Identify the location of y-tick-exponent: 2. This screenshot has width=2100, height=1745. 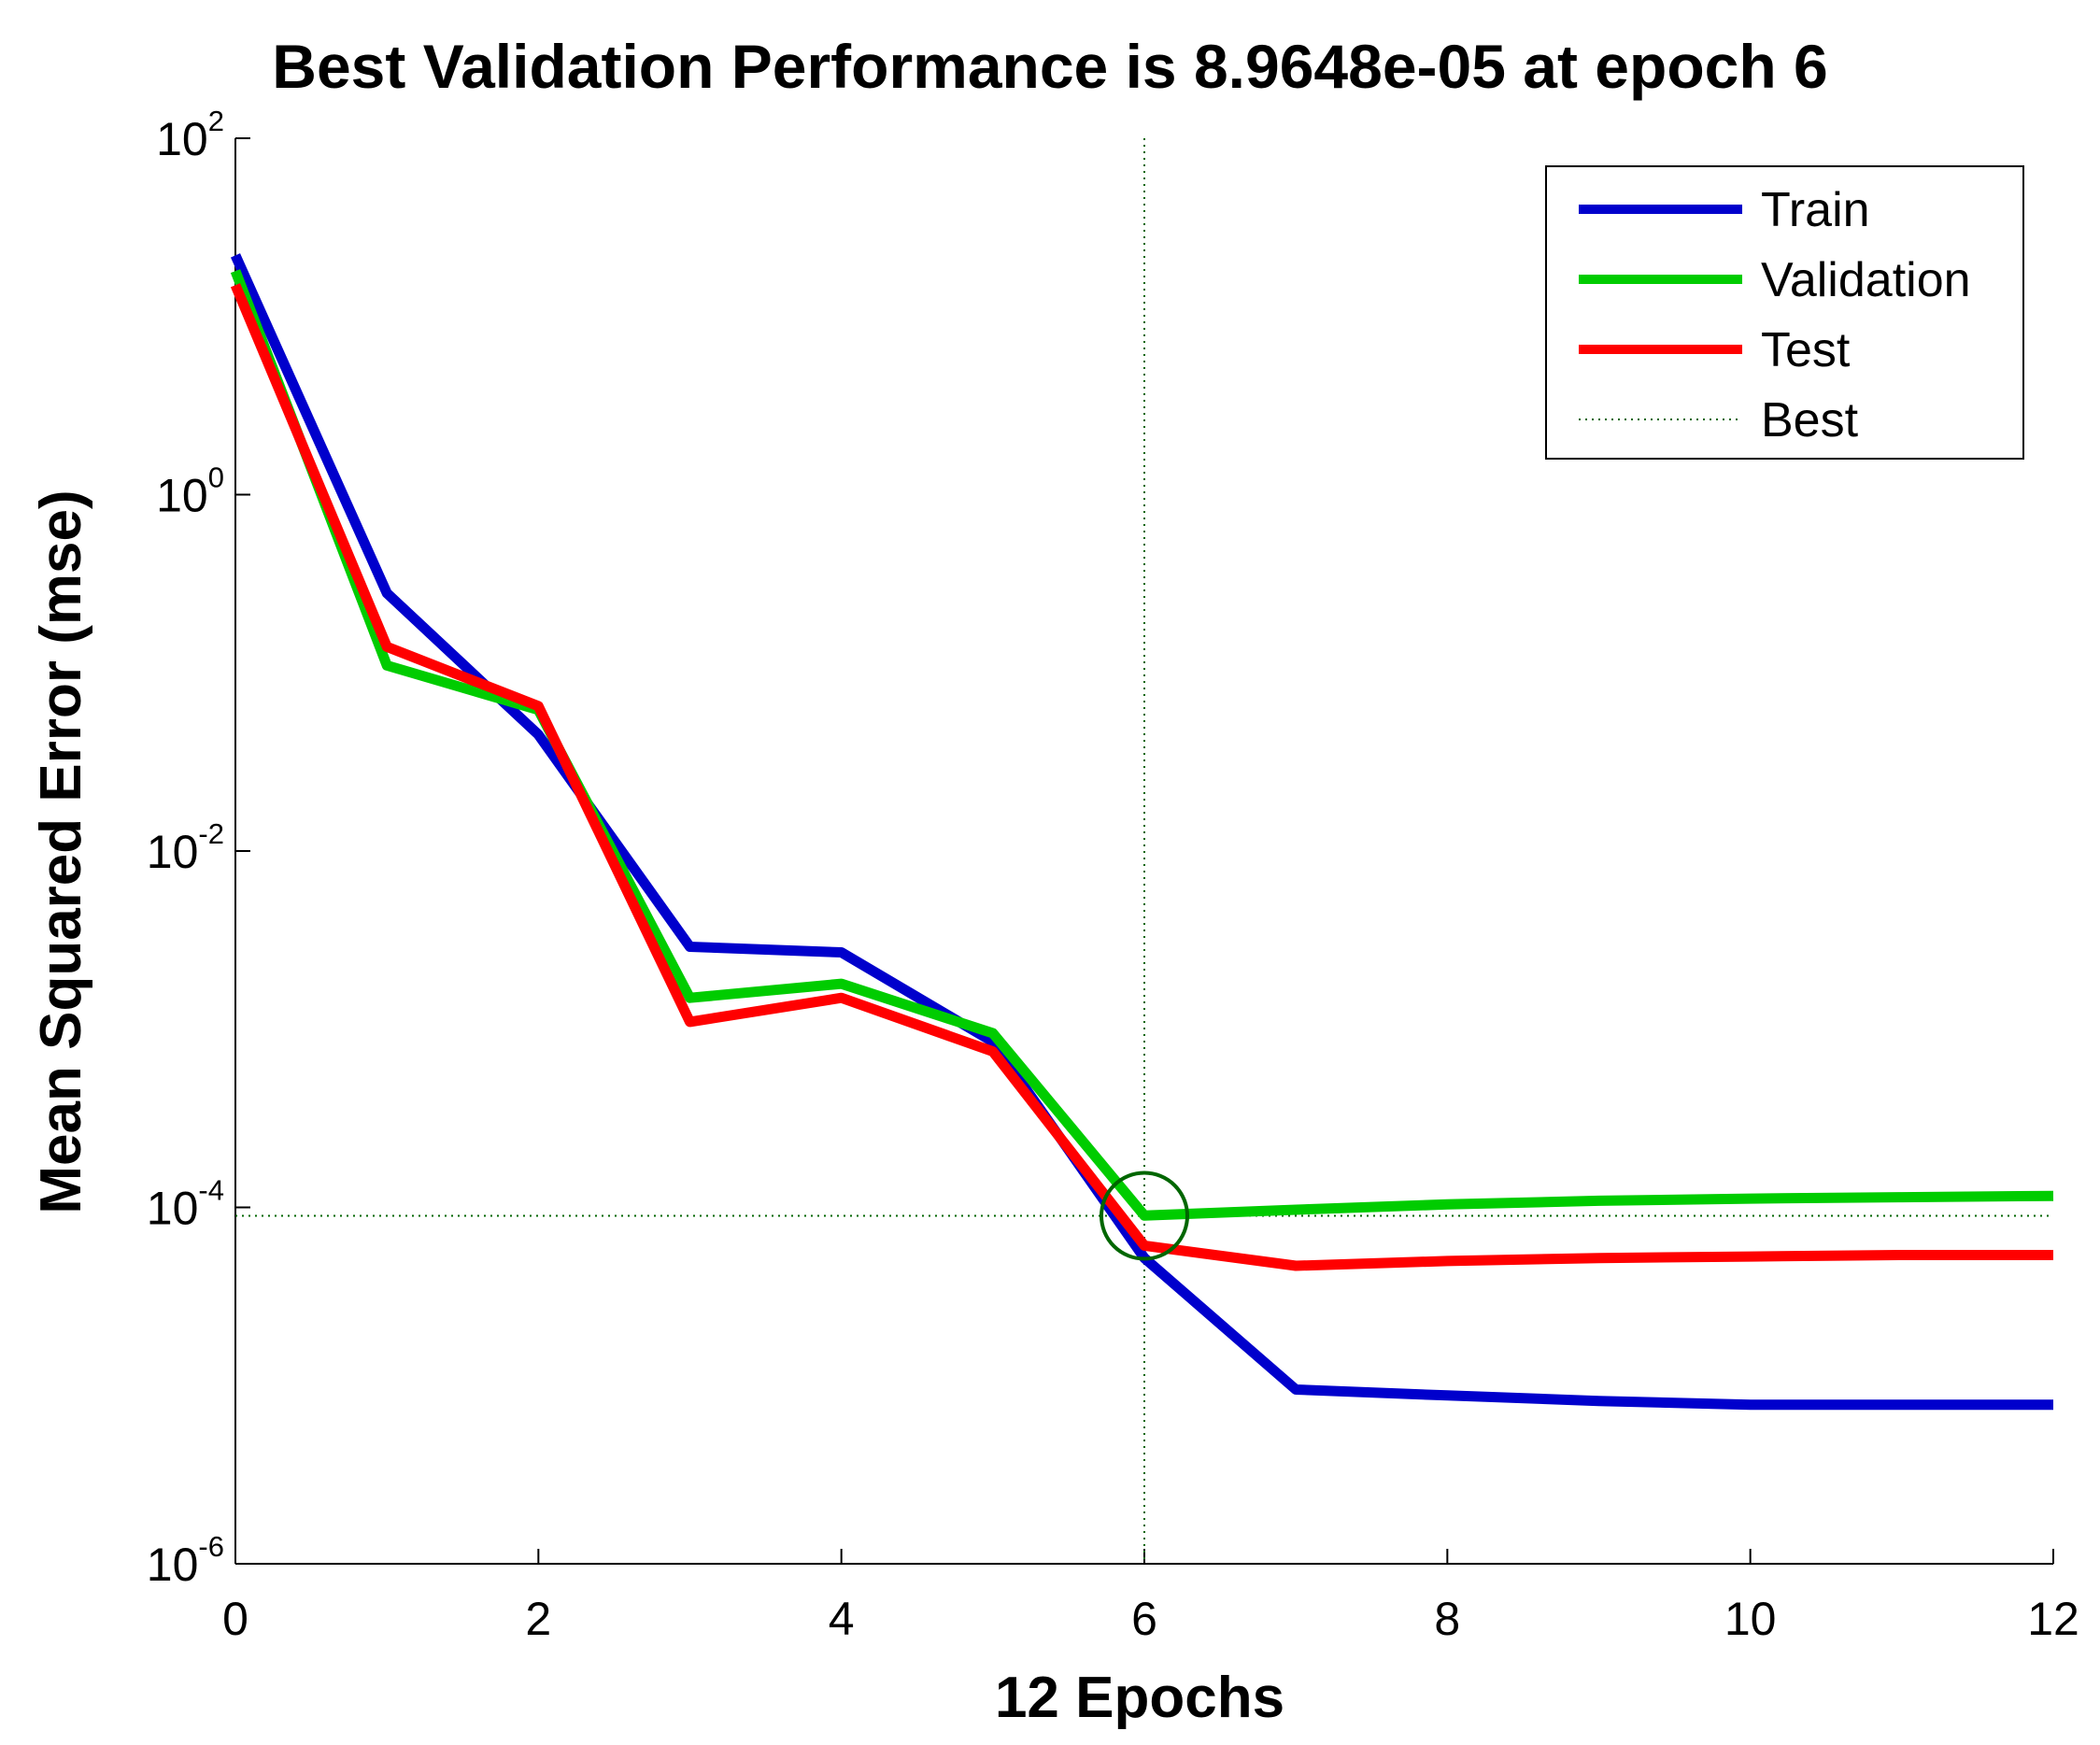
(216, 121).